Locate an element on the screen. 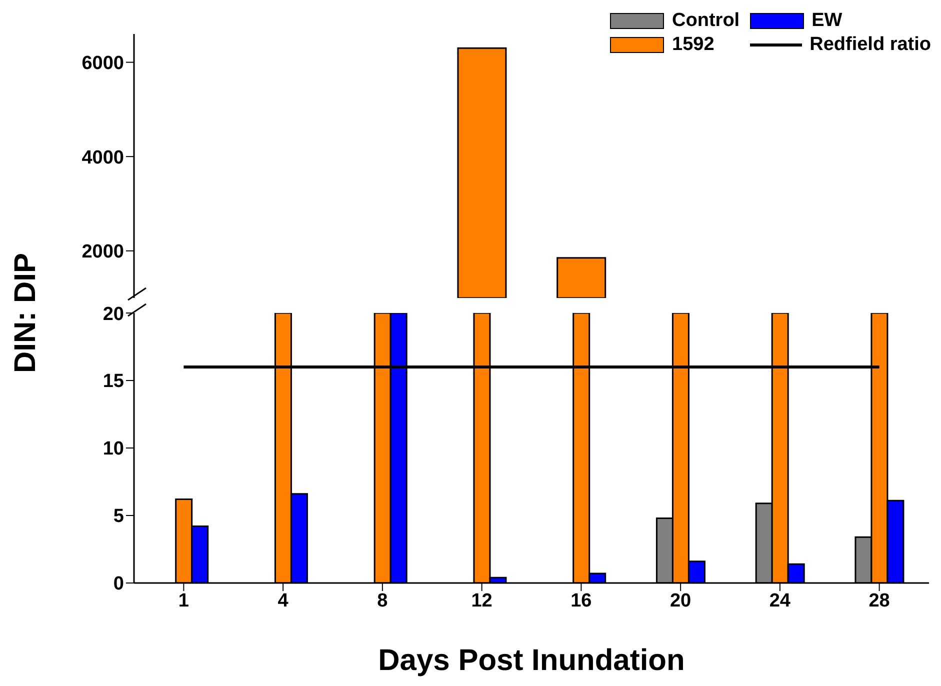 The image size is (941, 686). y-tick-label: 4000 is located at coordinates (103, 157).